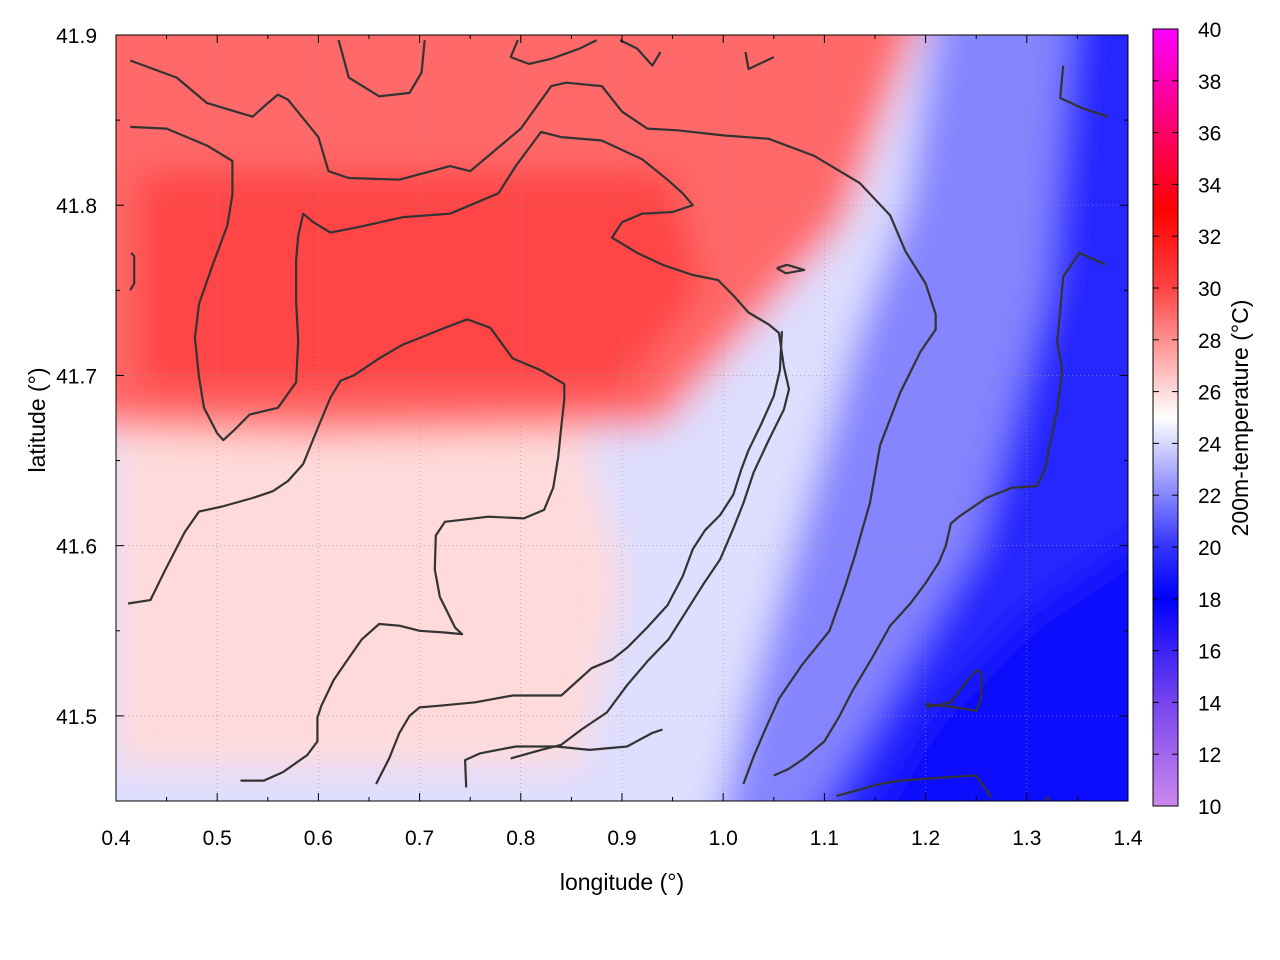 This screenshot has height=960, width=1280. Describe the element at coordinates (925, 838) in the screenshot. I see `x-tick-label: 1.2` at that location.